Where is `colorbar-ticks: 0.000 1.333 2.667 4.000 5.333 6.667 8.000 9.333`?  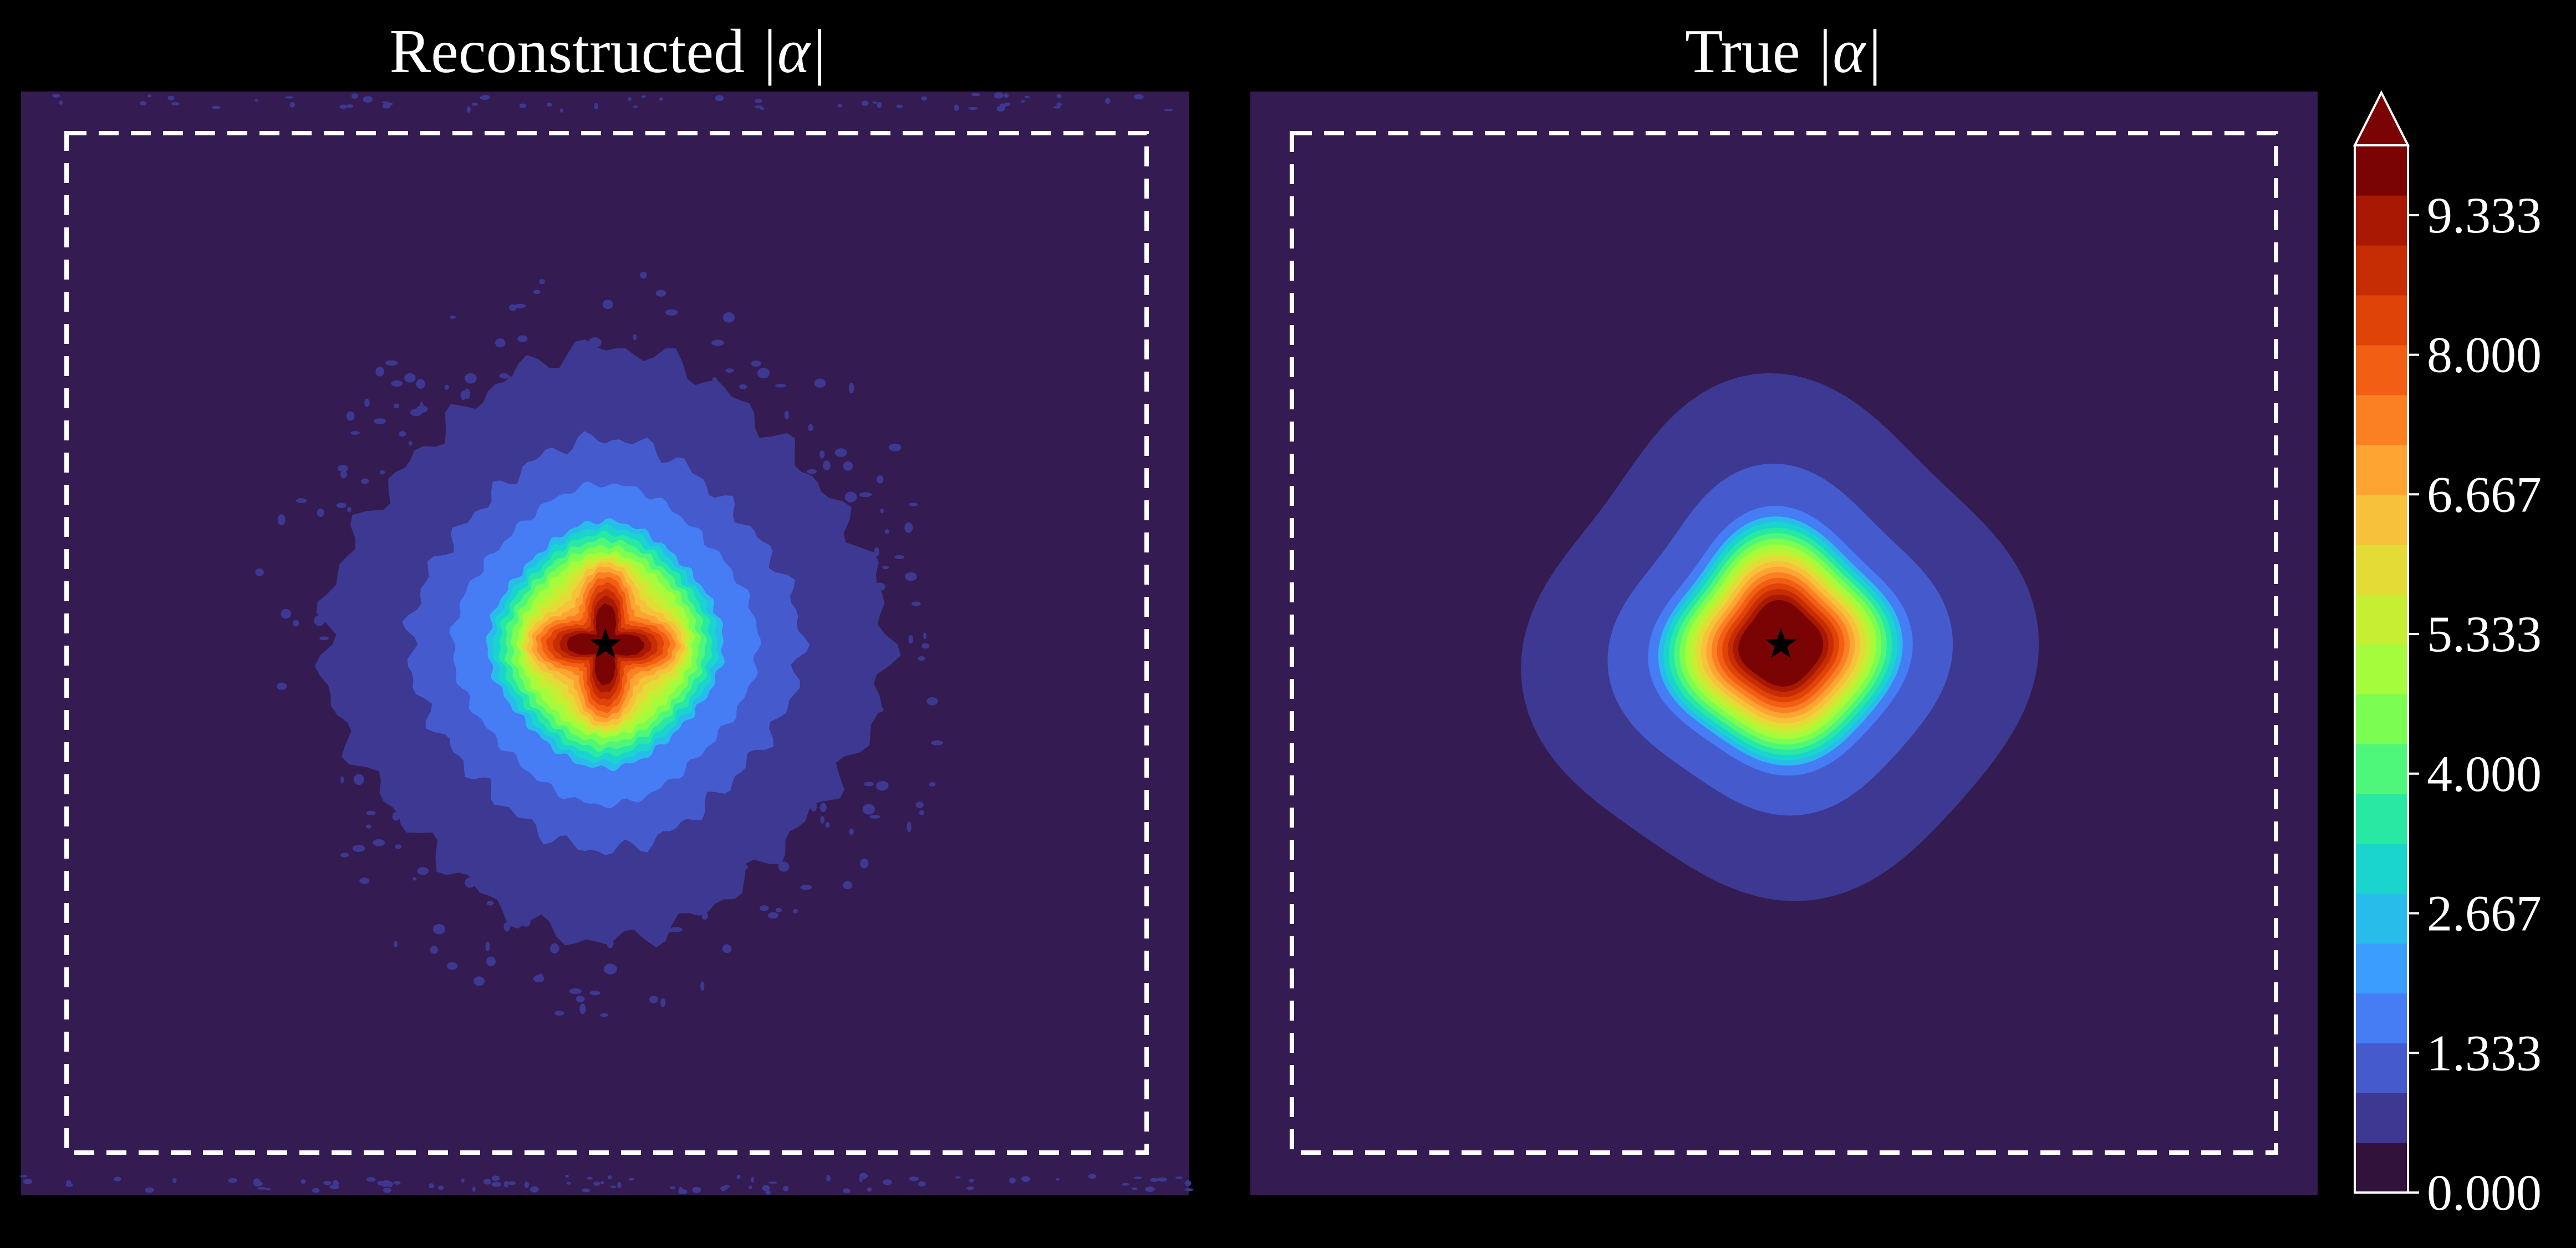 colorbar-ticks: 0.000 1.333 2.667 4.000 5.333 6.667 8.000 9.333 is located at coordinates (2475, 704).